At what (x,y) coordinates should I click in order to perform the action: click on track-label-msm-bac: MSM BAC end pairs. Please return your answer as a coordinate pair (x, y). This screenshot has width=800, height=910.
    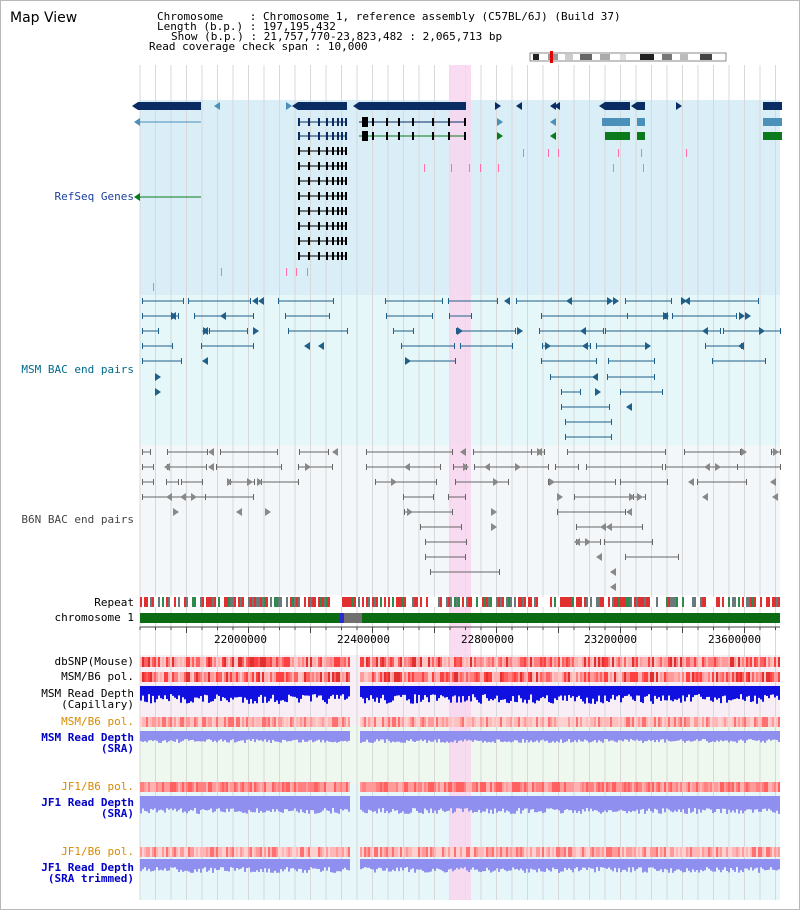
    Looking at the image, I should click on (77, 369).